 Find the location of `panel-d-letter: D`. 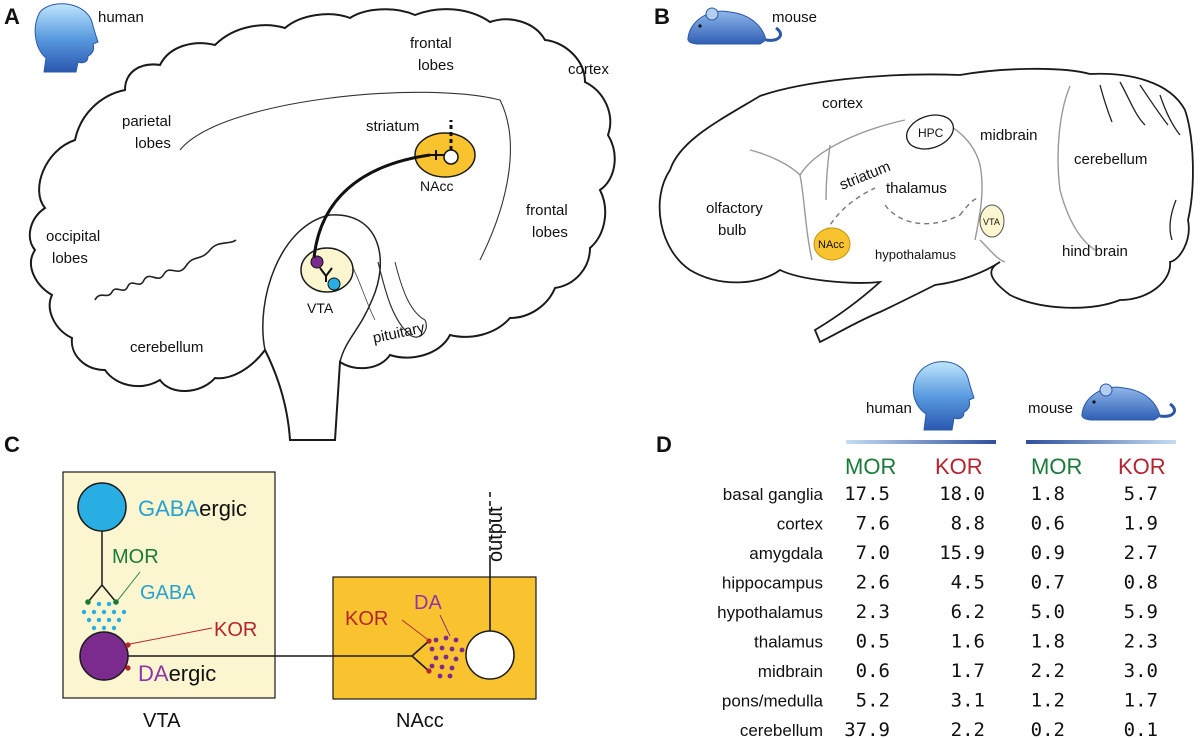

panel-d-letter: D is located at coordinates (664, 444).